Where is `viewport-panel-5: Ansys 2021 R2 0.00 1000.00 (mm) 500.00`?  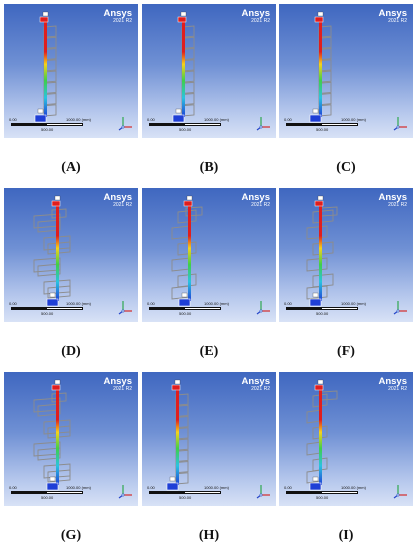 viewport-panel-5: Ansys 2021 R2 0.00 1000.00 (mm) 500.00 is located at coordinates (209, 255).